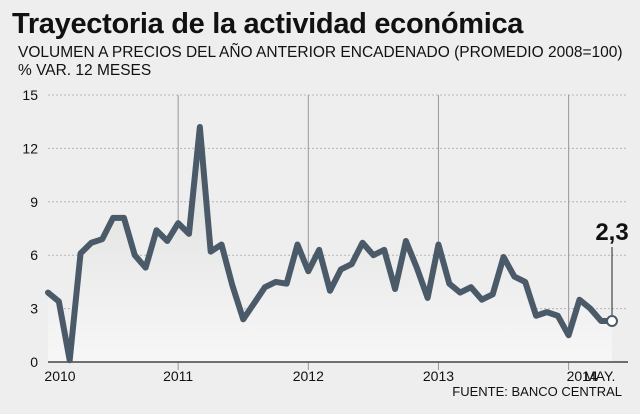 The height and width of the screenshot is (414, 640). I want to click on x-tick-label: 2014, so click(582, 376).